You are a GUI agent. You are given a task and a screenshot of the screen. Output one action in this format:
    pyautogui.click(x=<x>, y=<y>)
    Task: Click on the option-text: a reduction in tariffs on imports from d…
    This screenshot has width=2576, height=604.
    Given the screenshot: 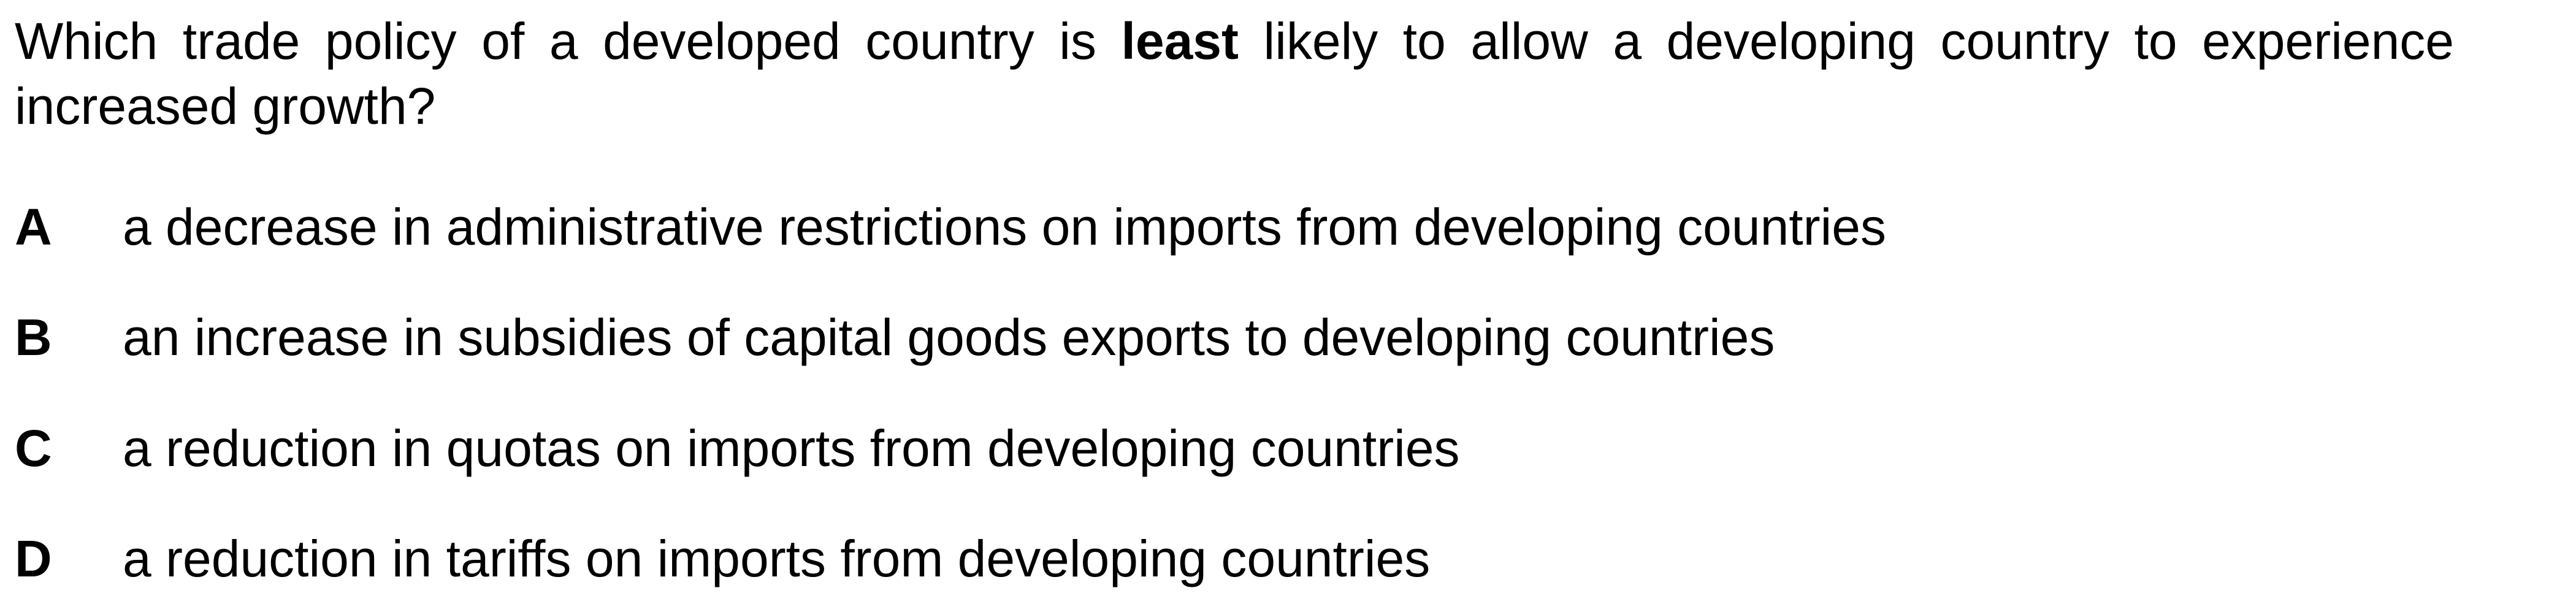 What is the action you would take?
    pyautogui.click(x=777, y=558)
    